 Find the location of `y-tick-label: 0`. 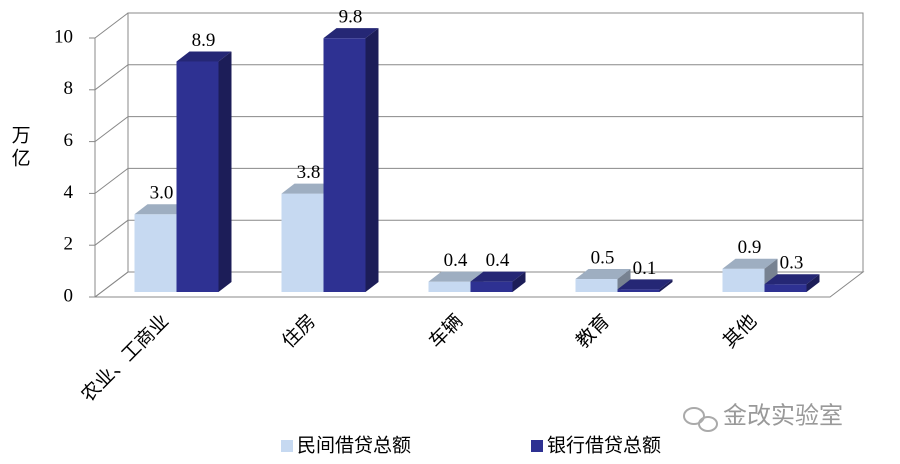

y-tick-label: 0 is located at coordinates (69, 295).